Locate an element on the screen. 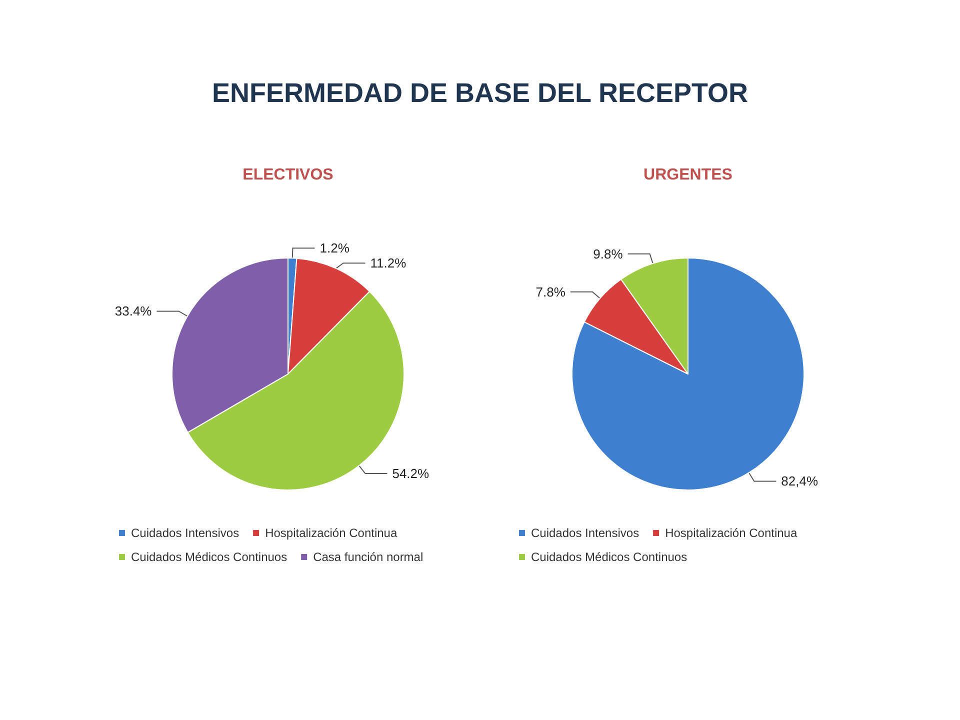 The width and height of the screenshot is (960, 720). chart-title: ELECTIVOS is located at coordinates (288, 175).